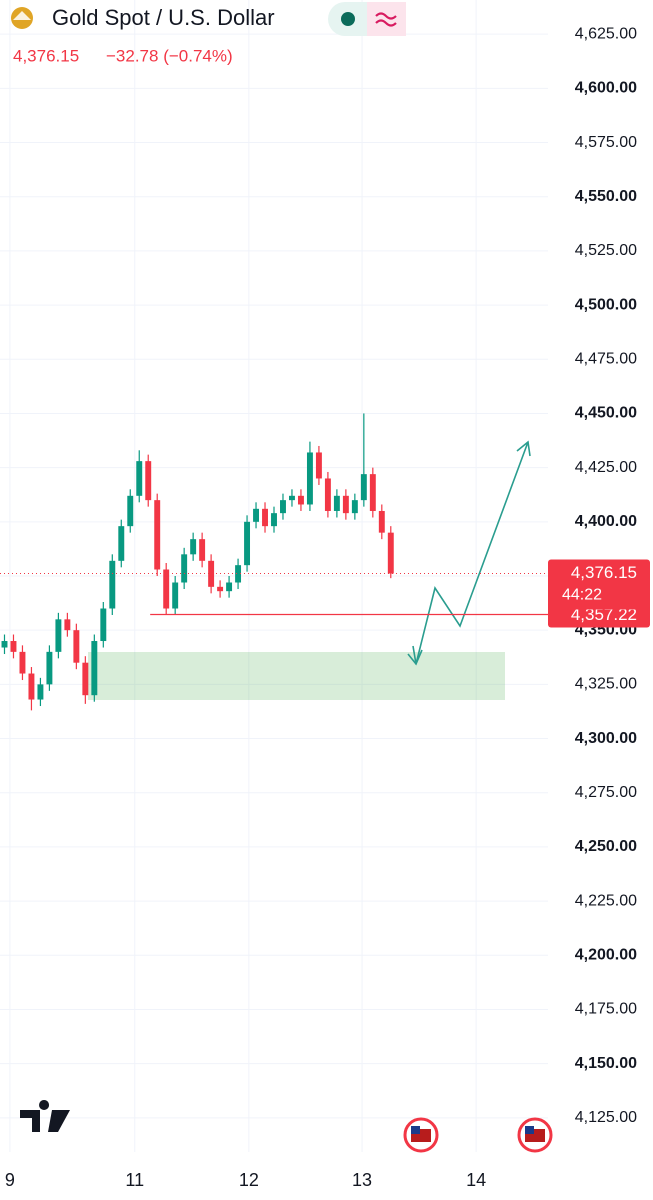 The image size is (653, 1200). What do you see at coordinates (163, 17) in the screenshot?
I see `chart-title: Gold Spot / U.S. Dollar` at bounding box center [163, 17].